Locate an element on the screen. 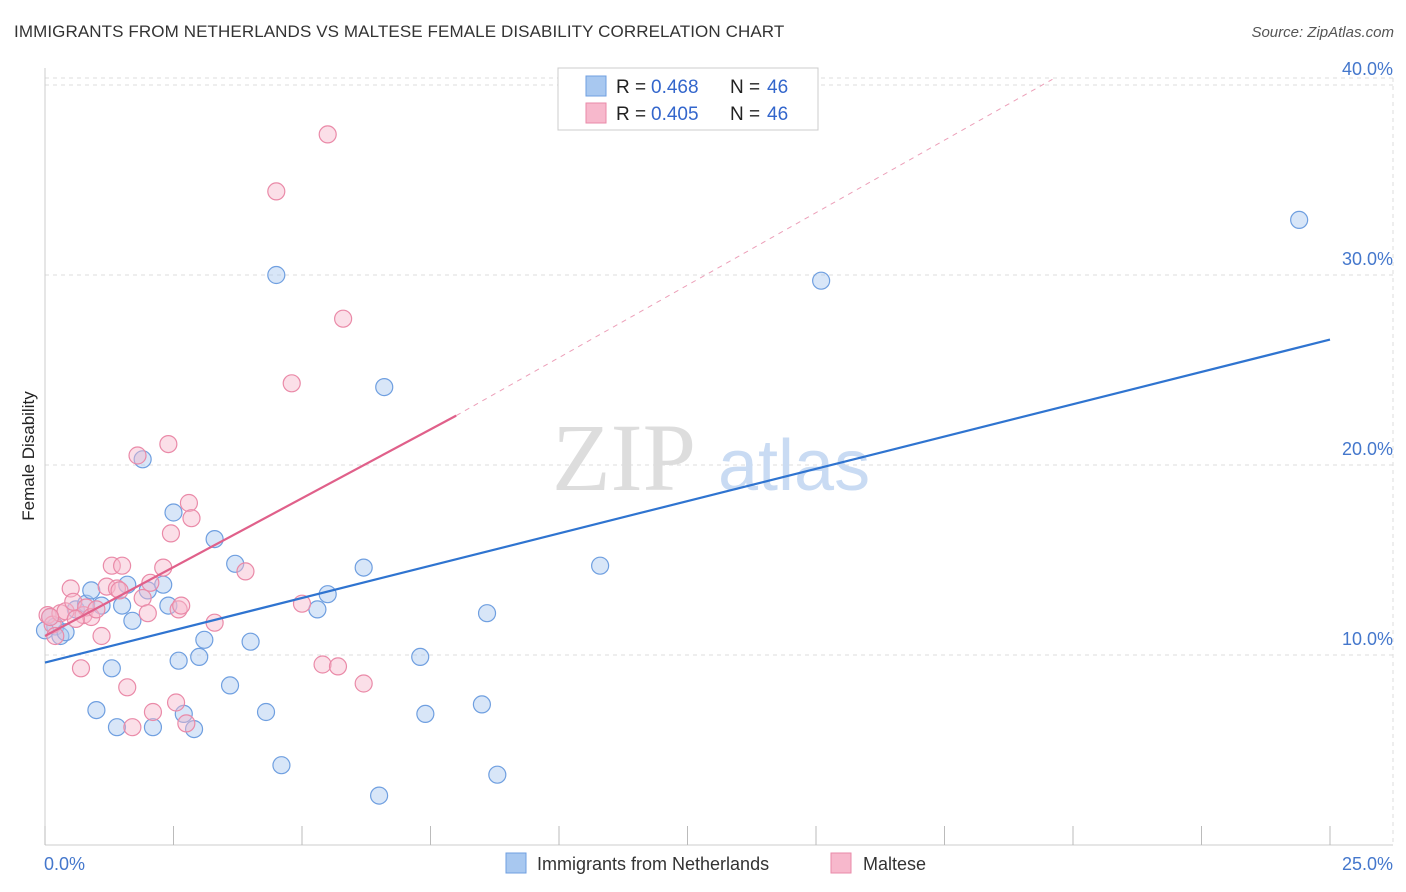 The height and width of the screenshot is (892, 1406). bottom-legend-swatch-pink is located at coordinates (841, 863).